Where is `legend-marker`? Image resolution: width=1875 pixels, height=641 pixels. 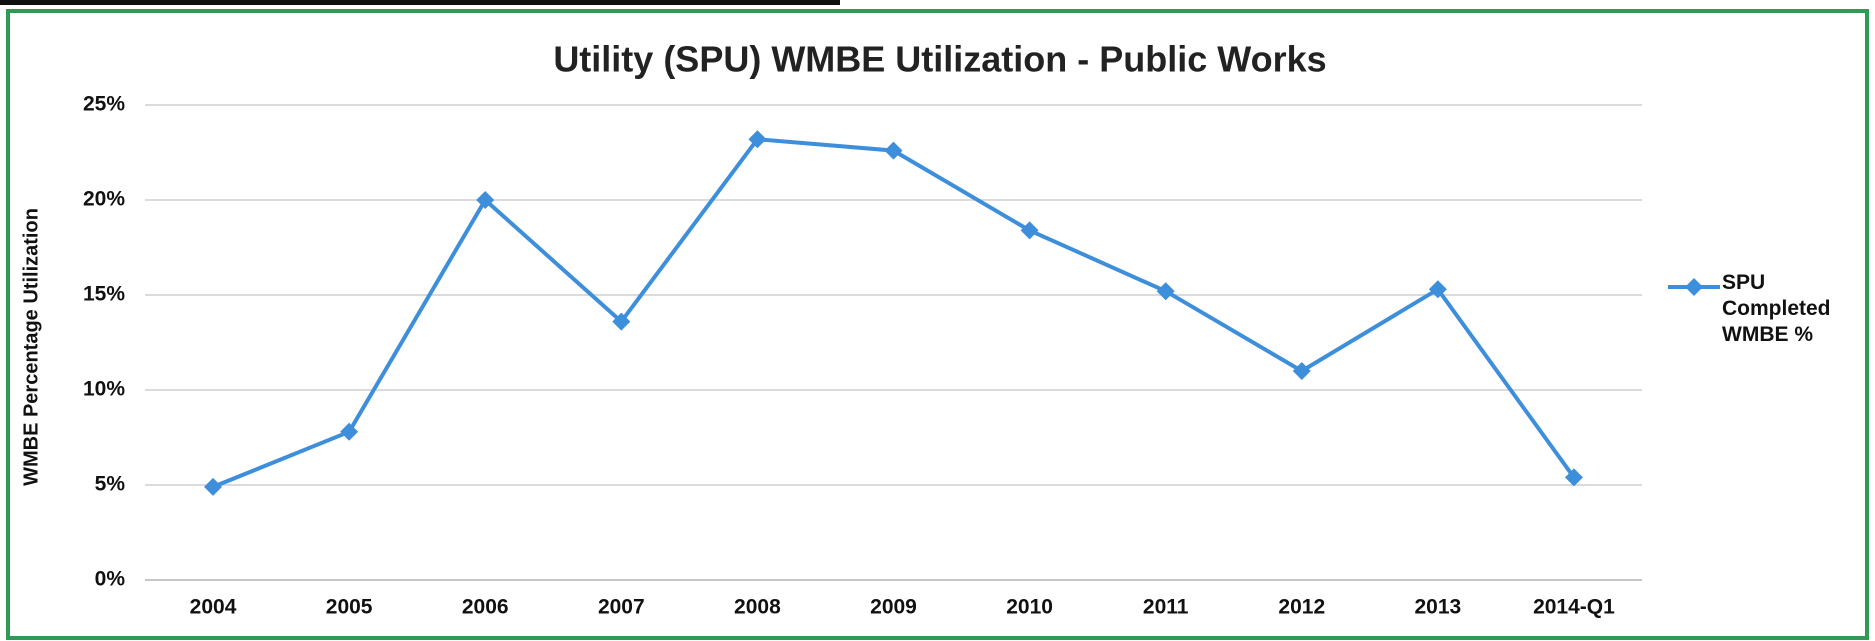 legend-marker is located at coordinates (1694, 287).